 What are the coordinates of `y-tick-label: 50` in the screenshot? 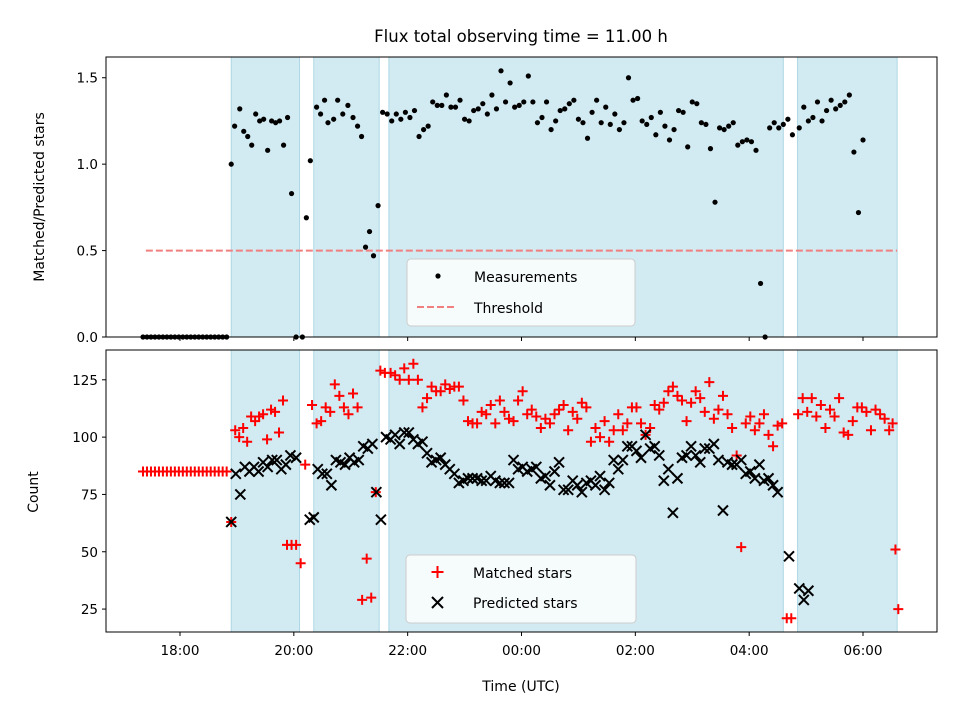 It's located at (89, 553).